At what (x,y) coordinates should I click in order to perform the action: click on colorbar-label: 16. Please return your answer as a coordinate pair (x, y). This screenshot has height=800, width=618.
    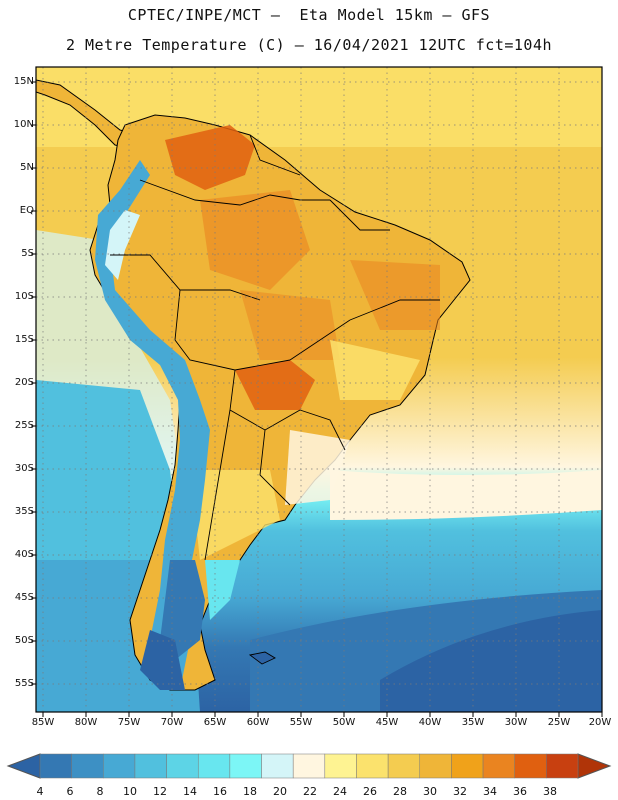
    Looking at the image, I should click on (220, 791).